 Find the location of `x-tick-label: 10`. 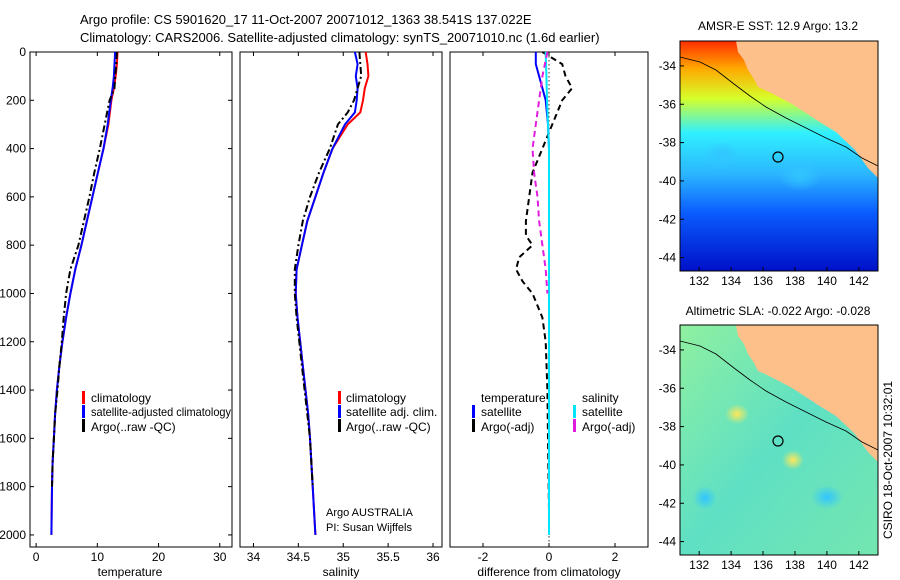

x-tick-label: 10 is located at coordinates (98, 557).